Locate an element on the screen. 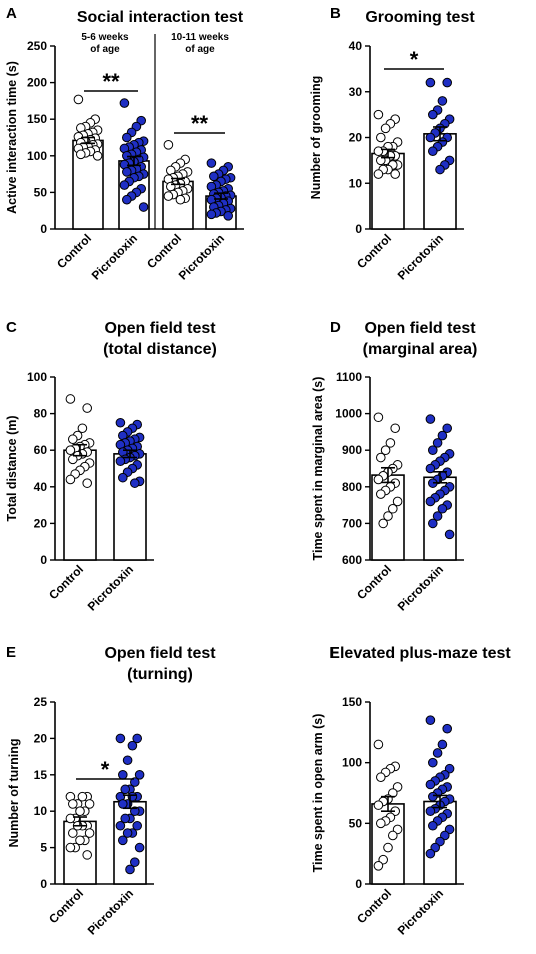 The image size is (536, 954). panel-letter: E is located at coordinates (11, 652).